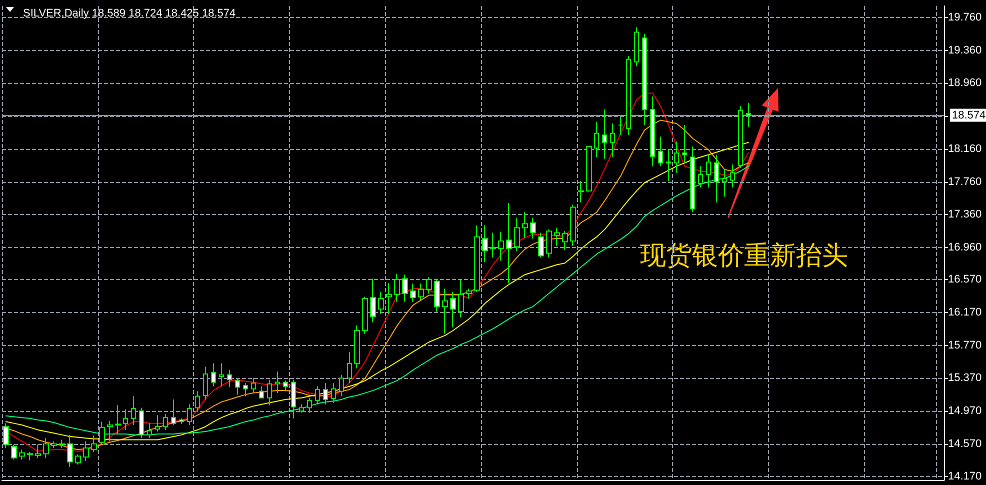  What do you see at coordinates (965, 345) in the screenshot?
I see `y-tick-label: 15.770` at bounding box center [965, 345].